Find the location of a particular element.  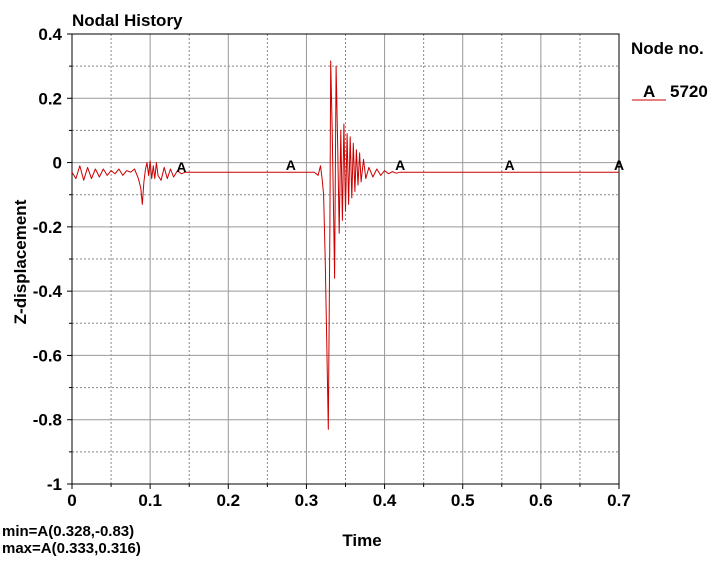

x-axis-ticks: 0 0.1 0.2 0.3 0.4 0.5 0.6 0.7 is located at coordinates (349, 497).